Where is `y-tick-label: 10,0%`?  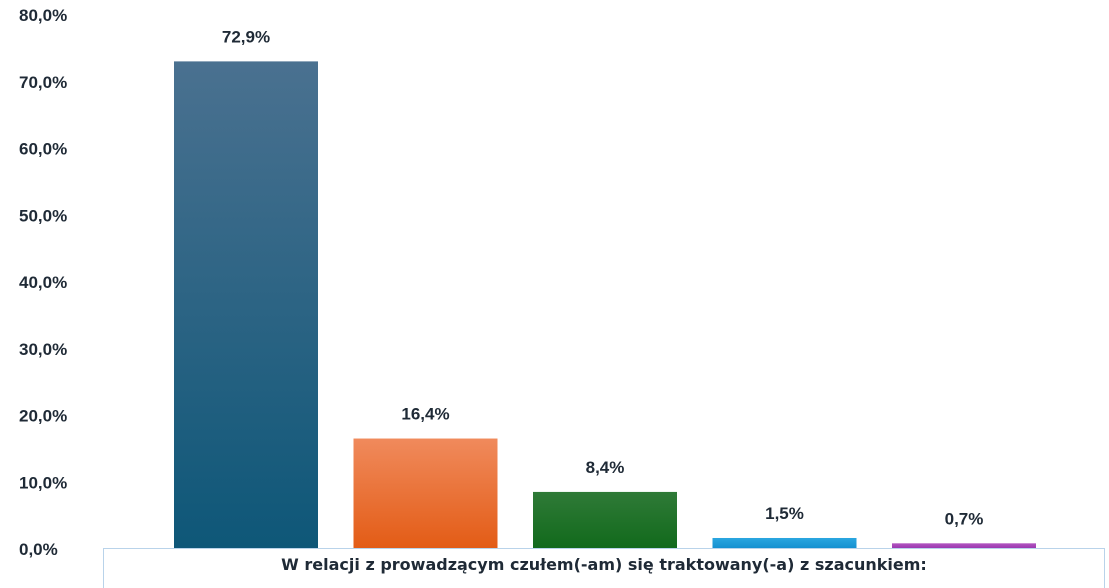 y-tick-label: 10,0% is located at coordinates (43, 482).